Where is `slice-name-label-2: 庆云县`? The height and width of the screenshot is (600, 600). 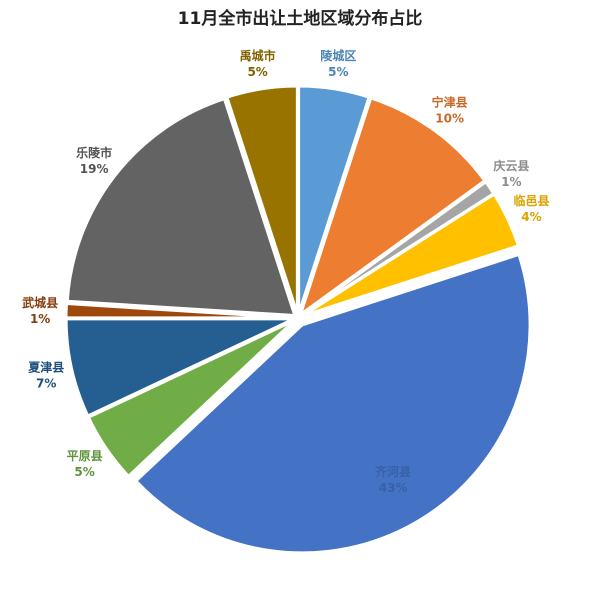
slice-name-label-2: 庆云县 is located at coordinates (510, 165).